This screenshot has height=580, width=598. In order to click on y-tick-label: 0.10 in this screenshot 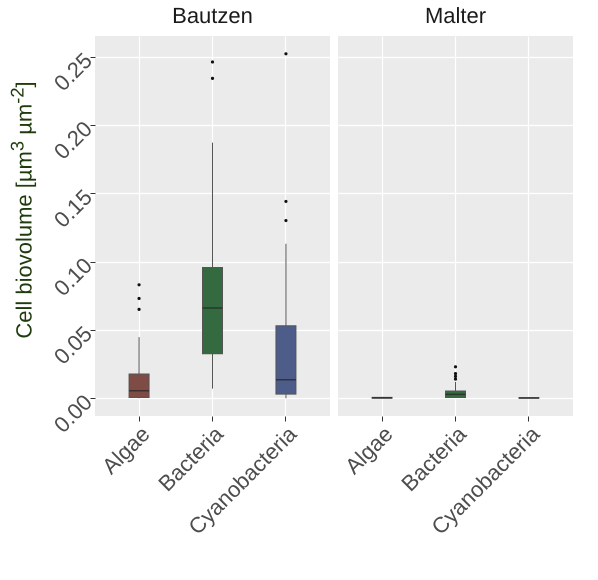, I will do `click(73, 276)`.